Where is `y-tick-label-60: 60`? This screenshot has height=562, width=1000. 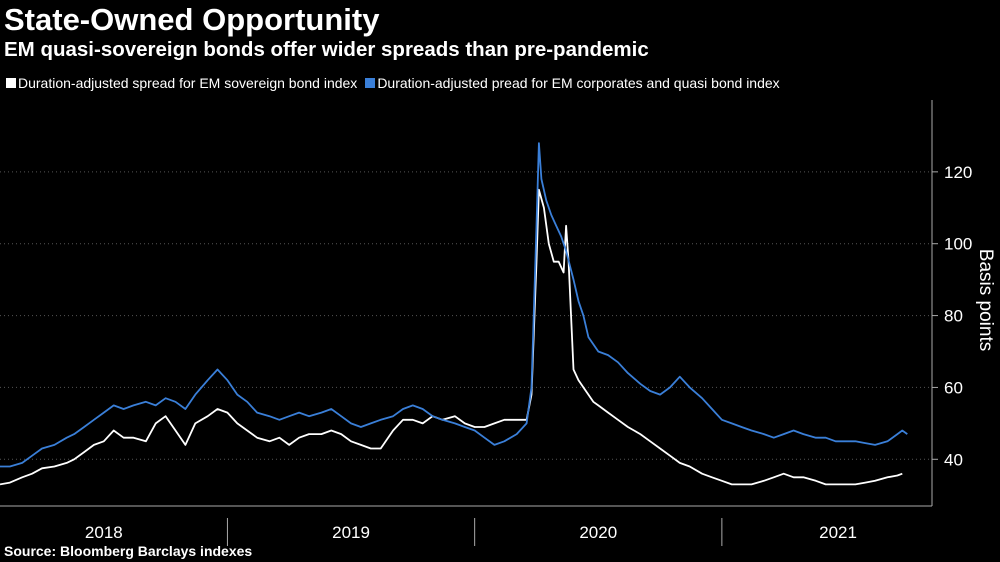
y-tick-label-60: 60 is located at coordinates (953, 387).